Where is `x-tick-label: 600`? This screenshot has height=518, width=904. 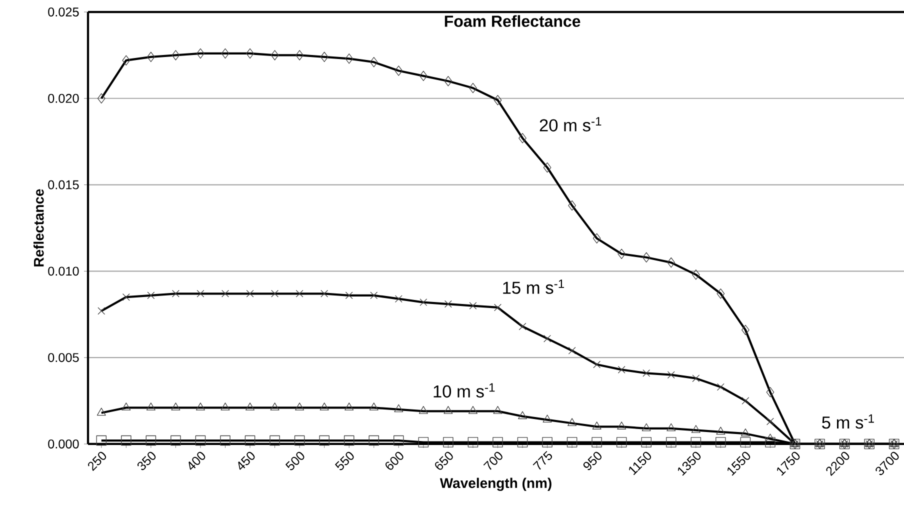 x-tick-label: 600 is located at coordinates (395, 461).